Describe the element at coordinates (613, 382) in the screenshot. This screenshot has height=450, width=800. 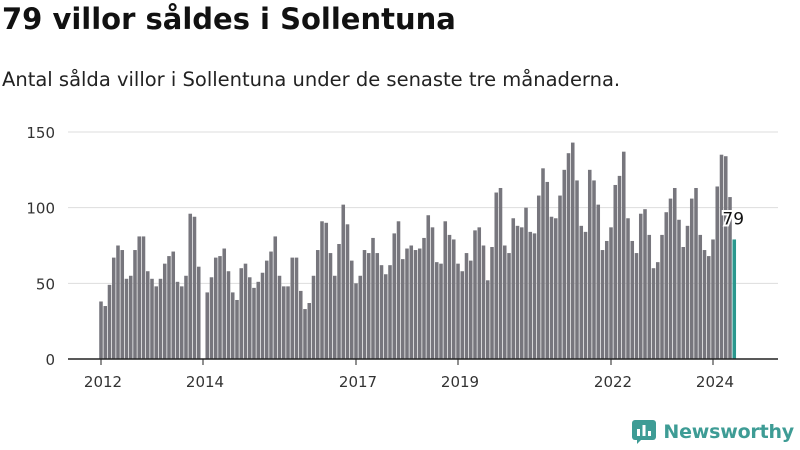
I see `x-tick-label: 2022` at that location.